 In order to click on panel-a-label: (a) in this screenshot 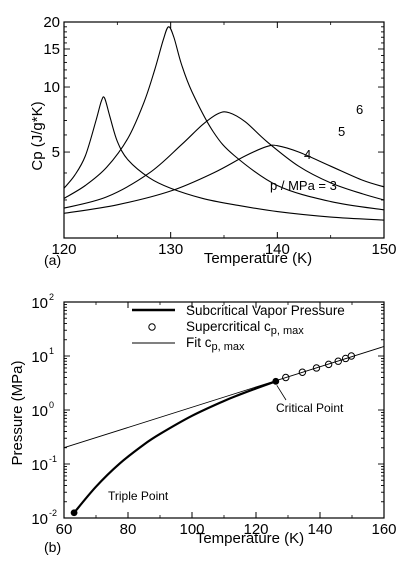, I will do `click(52, 260)`.